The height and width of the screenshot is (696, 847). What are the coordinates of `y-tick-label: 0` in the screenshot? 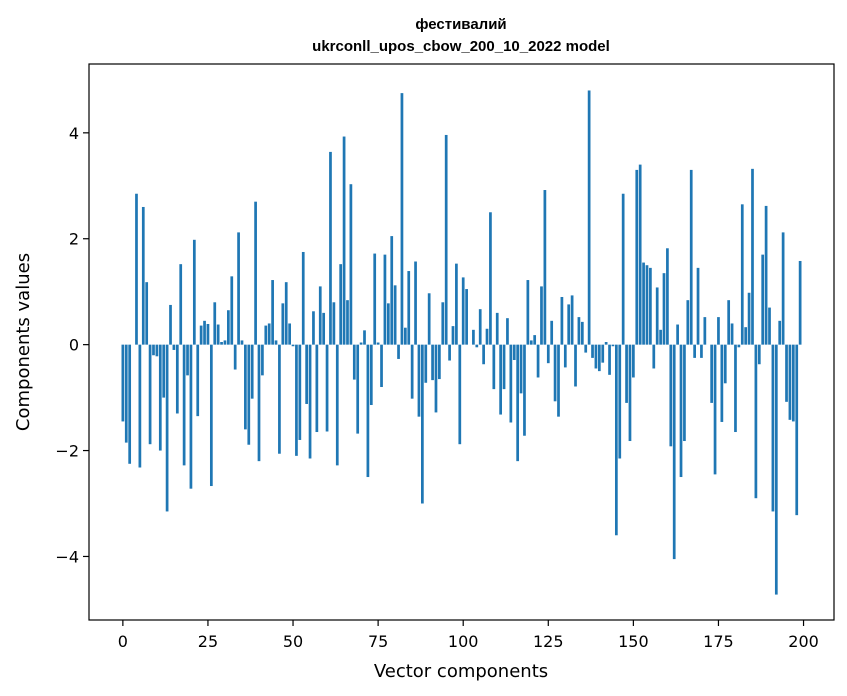 It's located at (74, 345).